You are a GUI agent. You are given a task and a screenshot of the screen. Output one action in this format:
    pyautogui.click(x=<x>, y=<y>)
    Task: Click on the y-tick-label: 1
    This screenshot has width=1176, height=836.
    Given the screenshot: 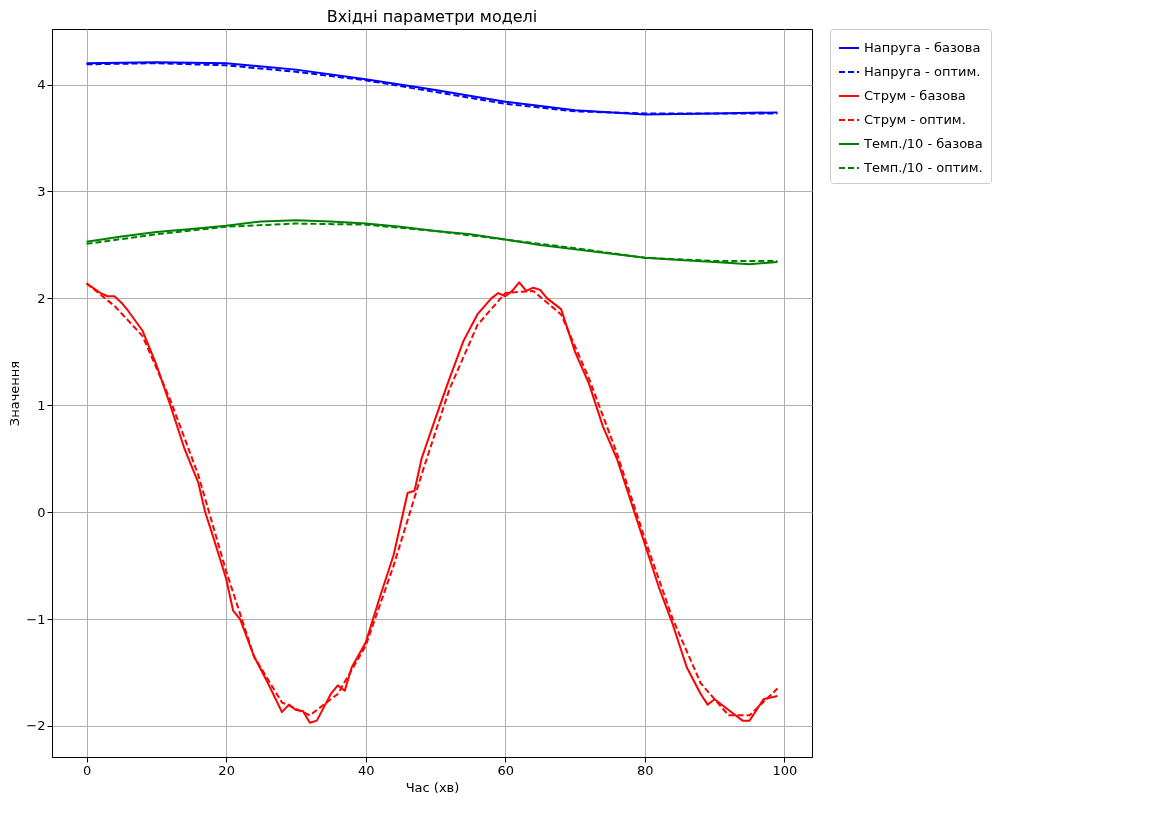 What is the action you would take?
    pyautogui.click(x=41, y=405)
    